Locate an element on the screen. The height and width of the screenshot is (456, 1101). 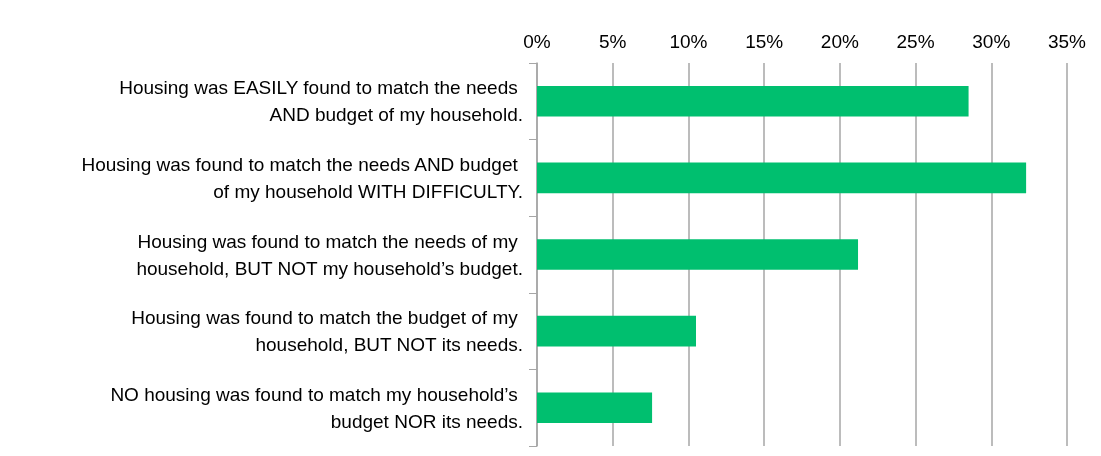
y-tick-label: NO housing was found to match my household’s budget NOR its needs. is located at coordinates (316, 407).